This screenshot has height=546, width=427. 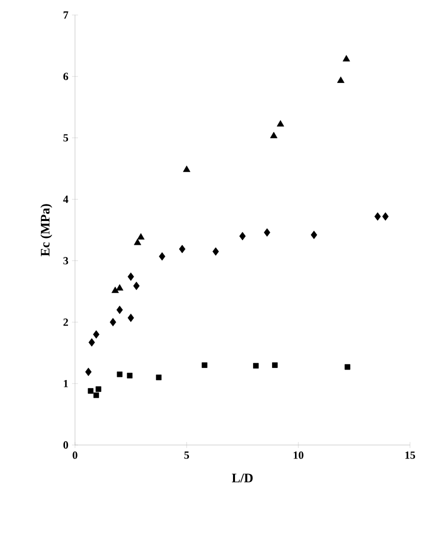 I want to click on x-tick-label: 0, so click(x=75, y=455).